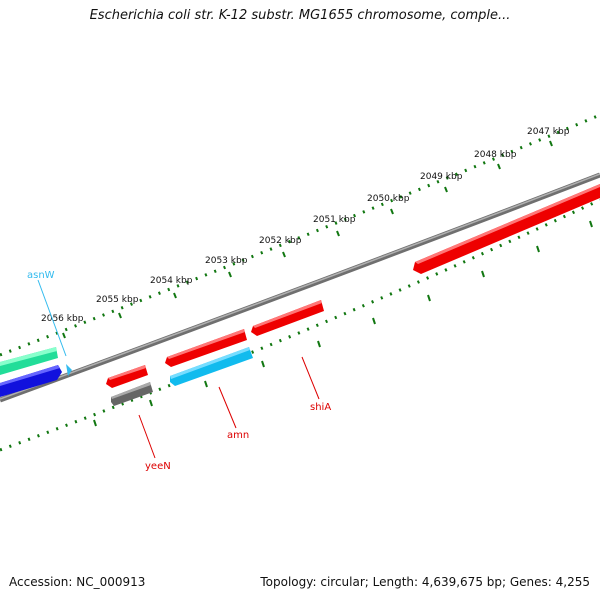 Image resolution: width=600 pixels, height=600 pixels. I want to click on tick-label: 2047 kbp, so click(548, 132).